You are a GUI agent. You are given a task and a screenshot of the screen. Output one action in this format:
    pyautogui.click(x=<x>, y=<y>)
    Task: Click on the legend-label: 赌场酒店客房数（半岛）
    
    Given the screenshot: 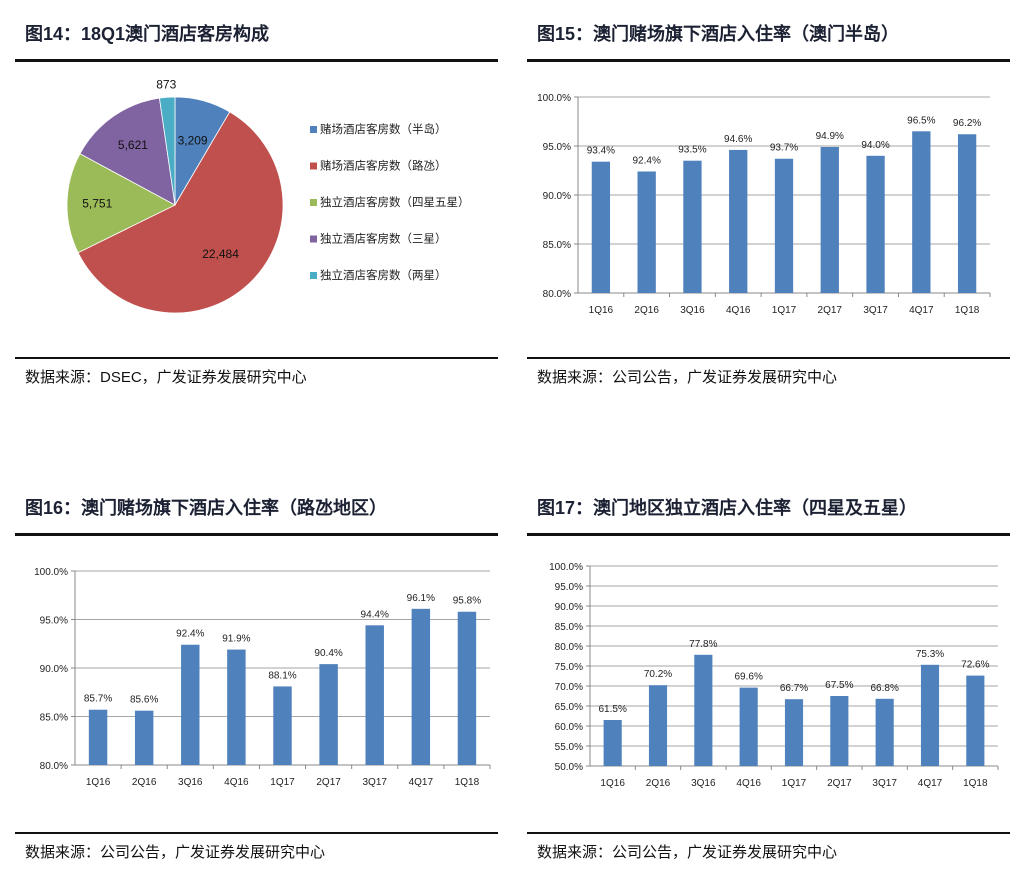 What is the action you would take?
    pyautogui.click(x=383, y=129)
    